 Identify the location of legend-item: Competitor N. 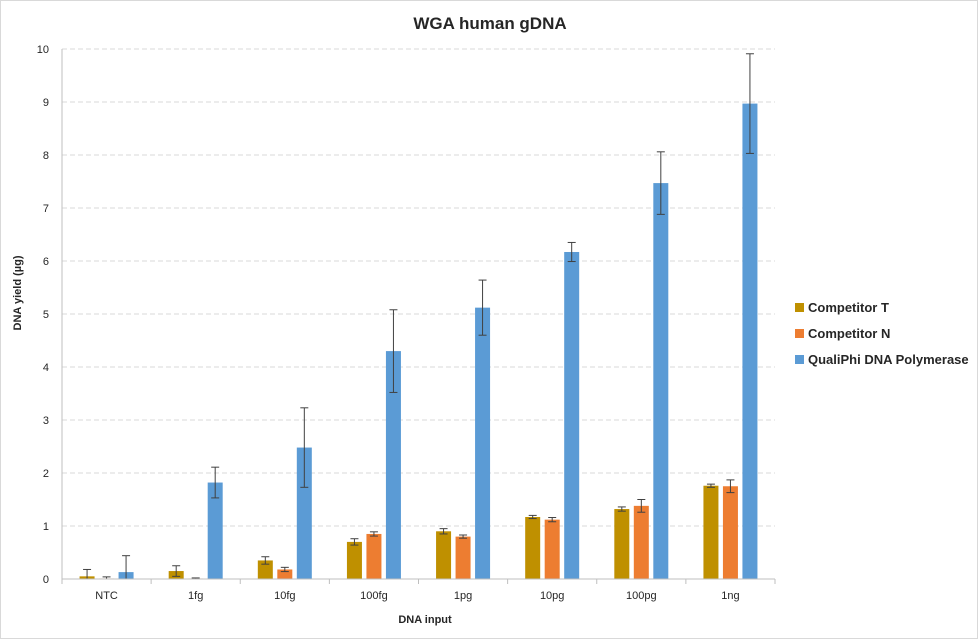
(842, 333).